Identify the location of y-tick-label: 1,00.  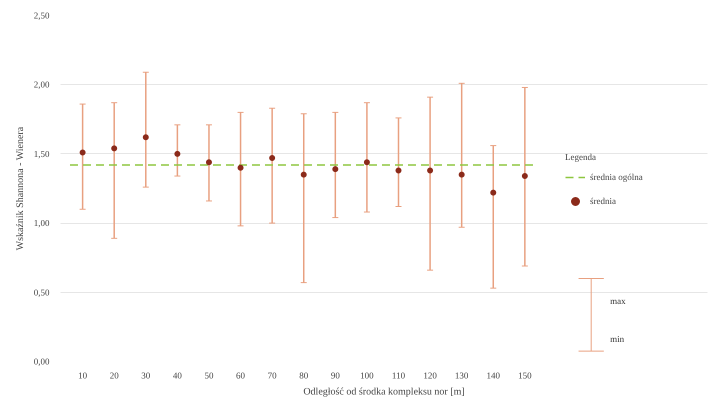
(42, 223).